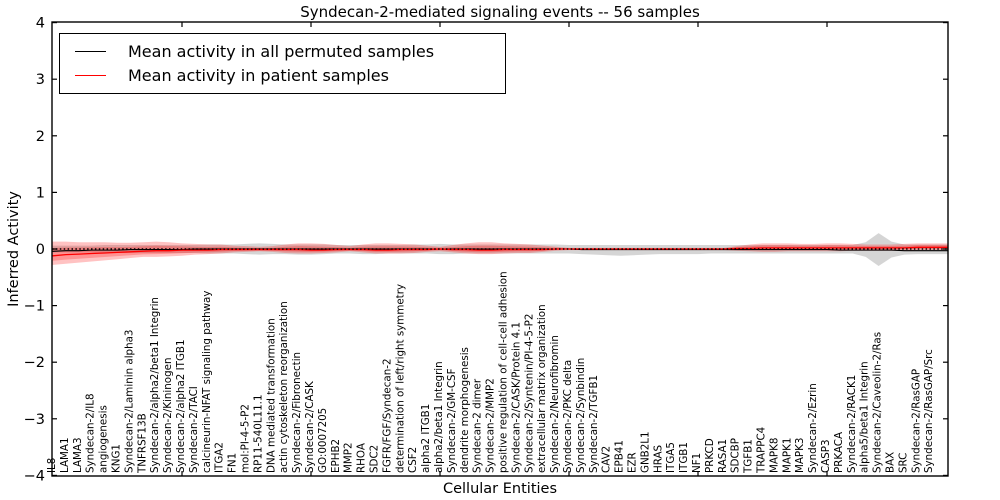 The width and height of the screenshot is (1000, 500). Describe the element at coordinates (34, 476) in the screenshot. I see `y-tick-value: −4` at that location.